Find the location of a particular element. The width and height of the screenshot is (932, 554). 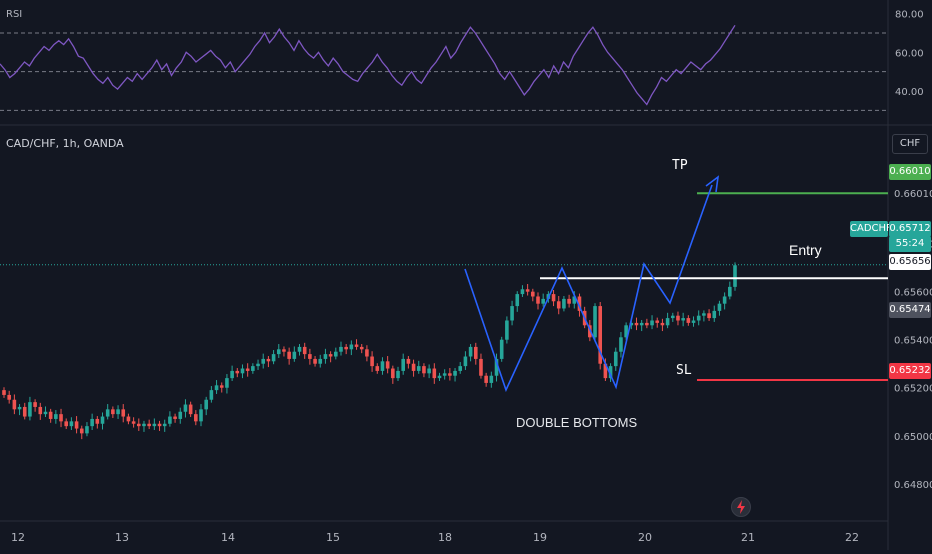

price-tick-label: 0.65400 is located at coordinates (913, 341).